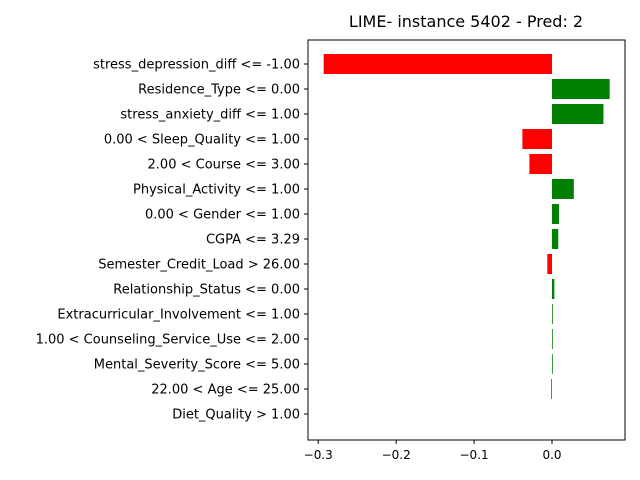  I want to click on y-tick-label: Extracurricular_Involvement <= 1.00, so click(178, 315).